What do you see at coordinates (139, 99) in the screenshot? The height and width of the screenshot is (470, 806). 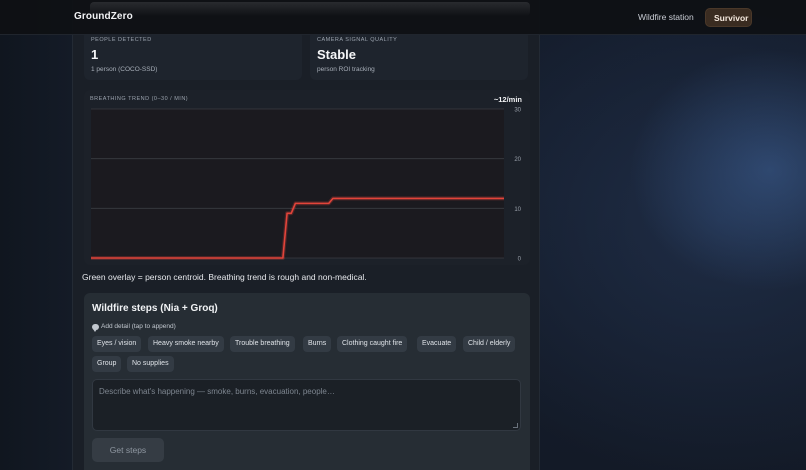 I see `breathing-trend-label: BREATHING TREND (0–30 / MIN)` at bounding box center [139, 99].